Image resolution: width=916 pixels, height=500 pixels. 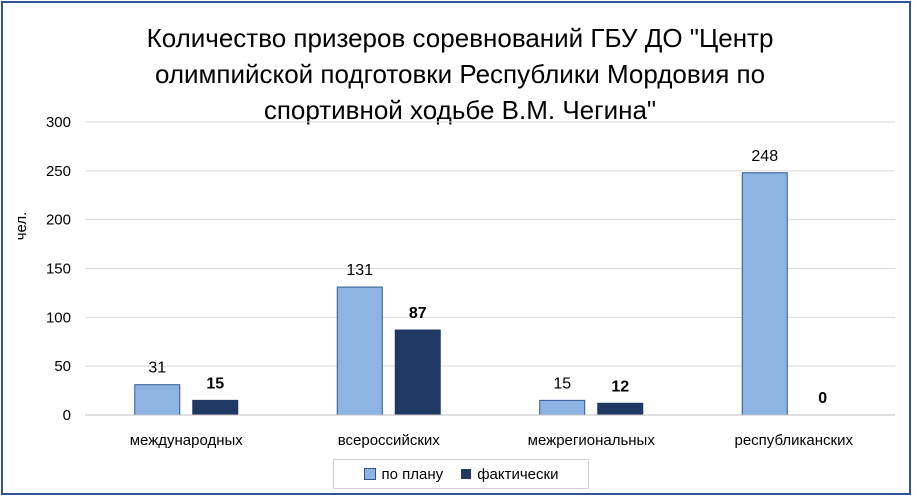 I want to click on x-tick-label: всероссийских, so click(x=389, y=440).